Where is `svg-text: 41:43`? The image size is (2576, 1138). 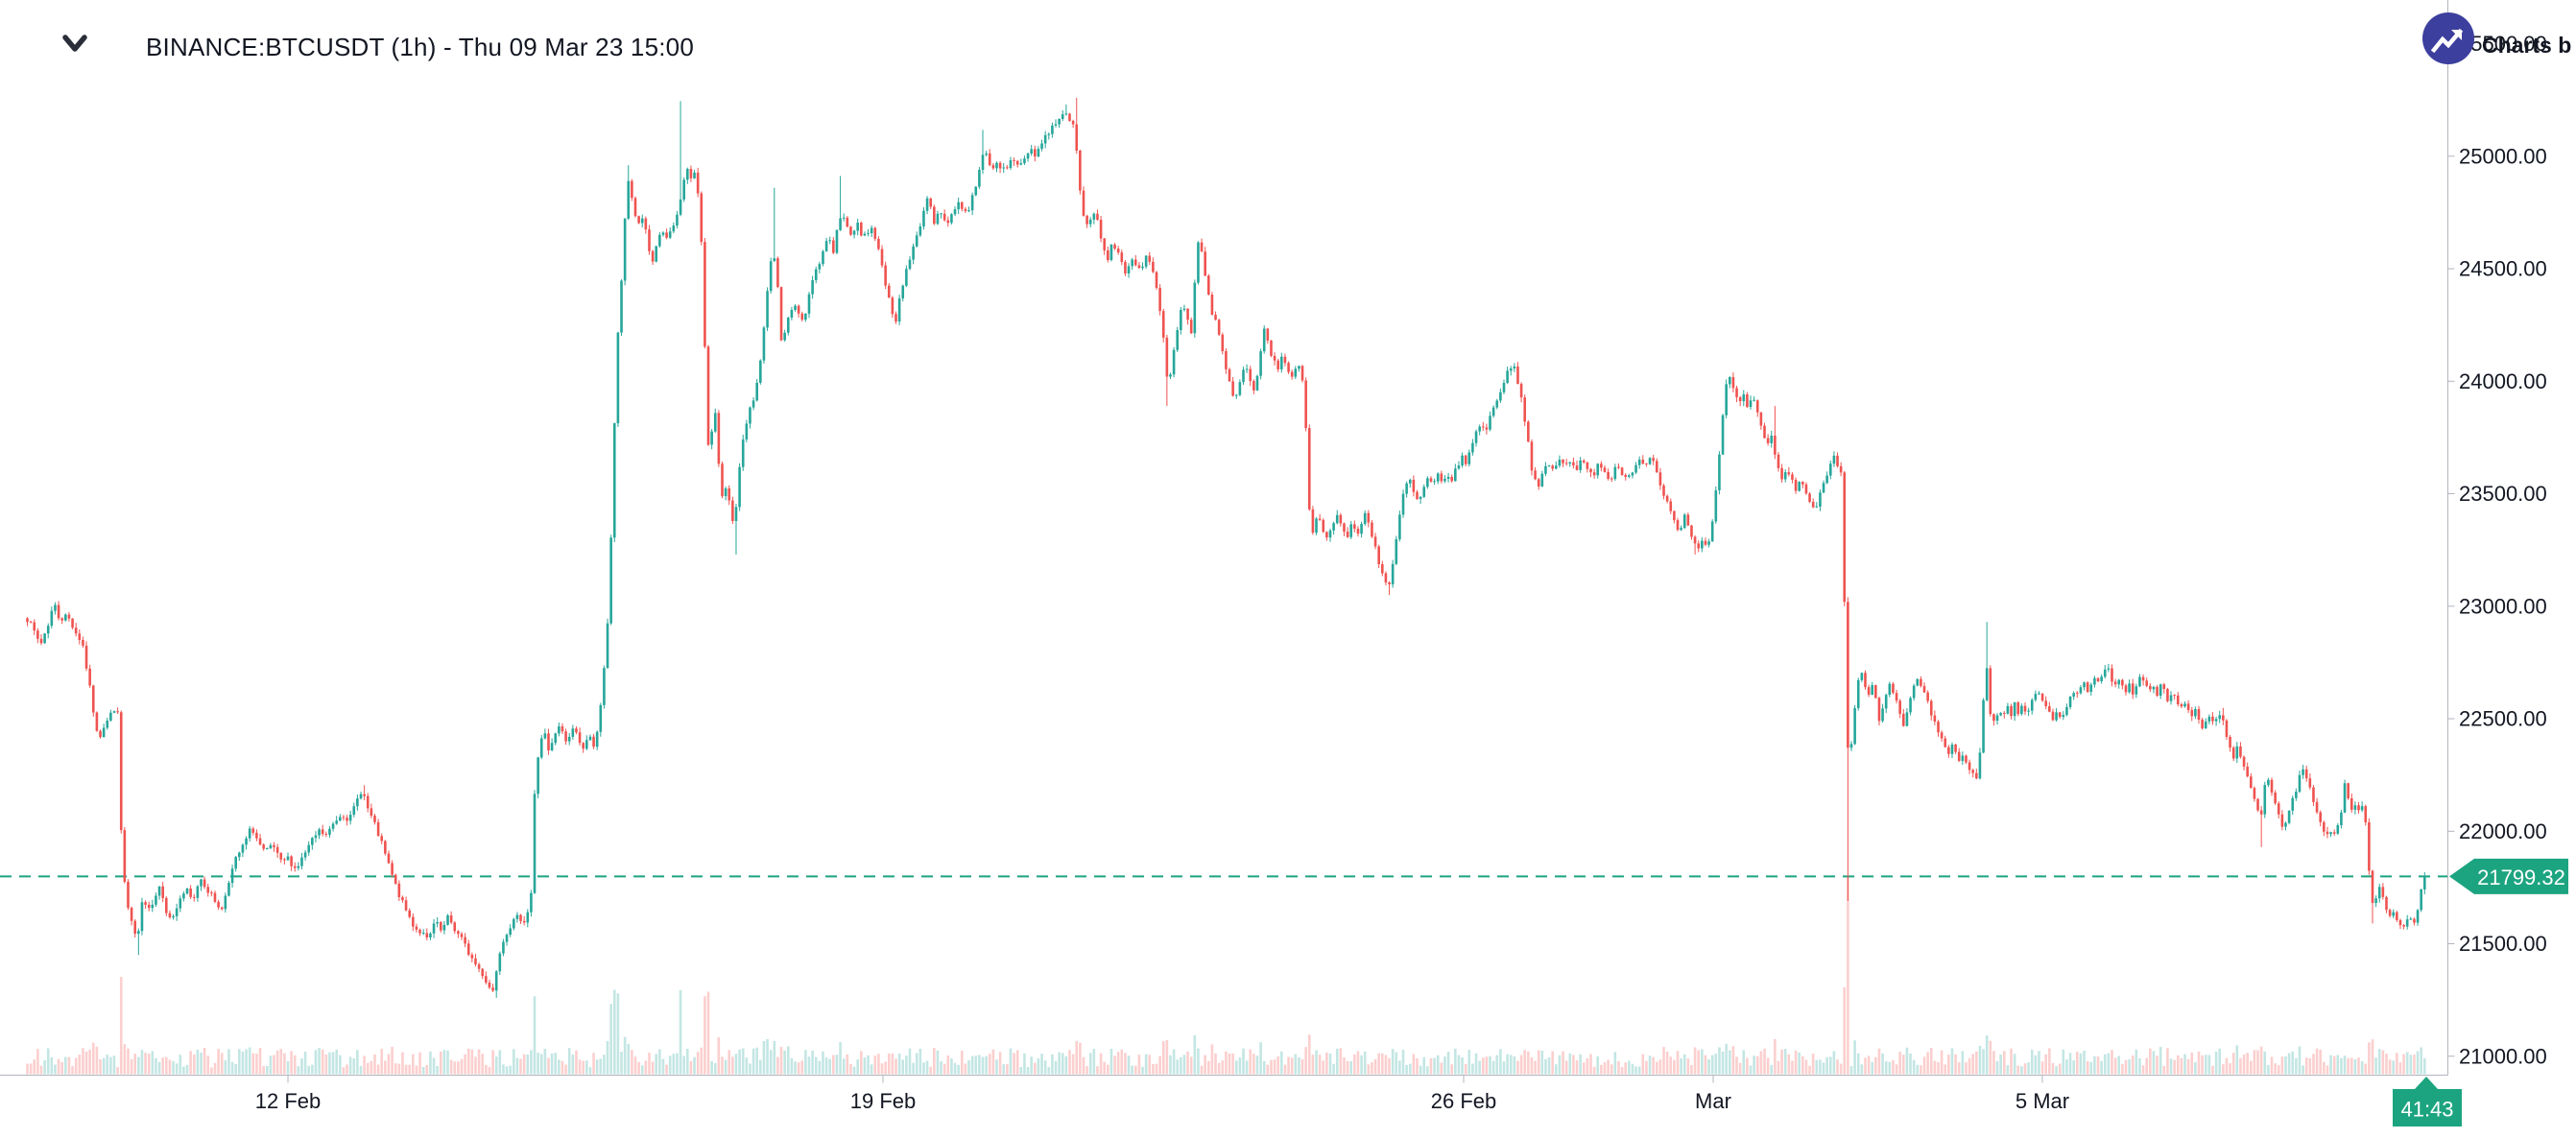
svg-text: 41:43 is located at coordinates (2426, 1110).